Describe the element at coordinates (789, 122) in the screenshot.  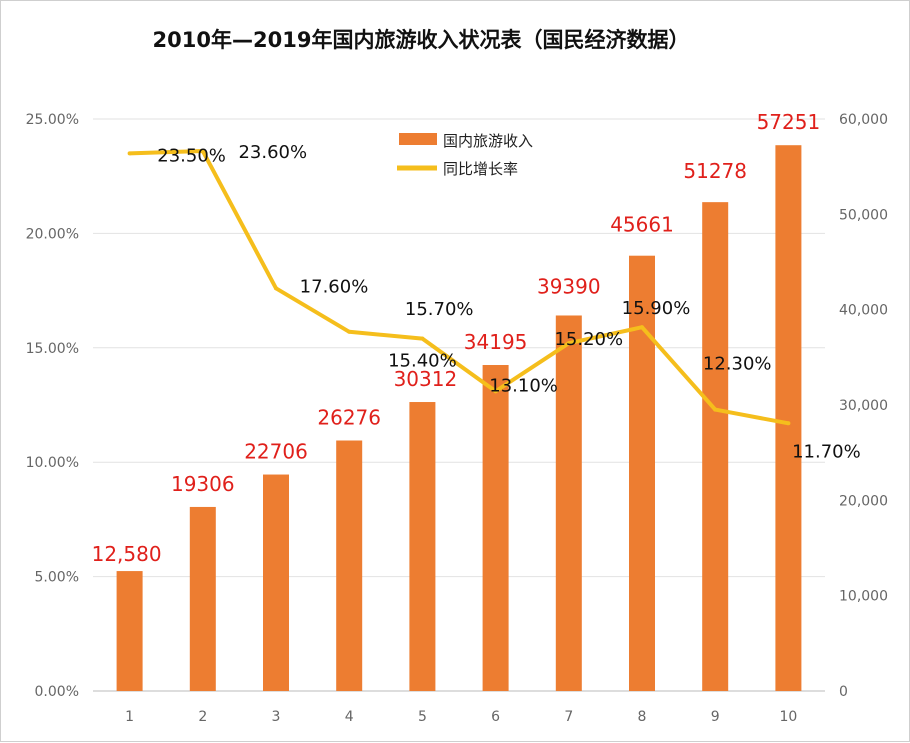
I see `bar-data-label: 57251` at that location.